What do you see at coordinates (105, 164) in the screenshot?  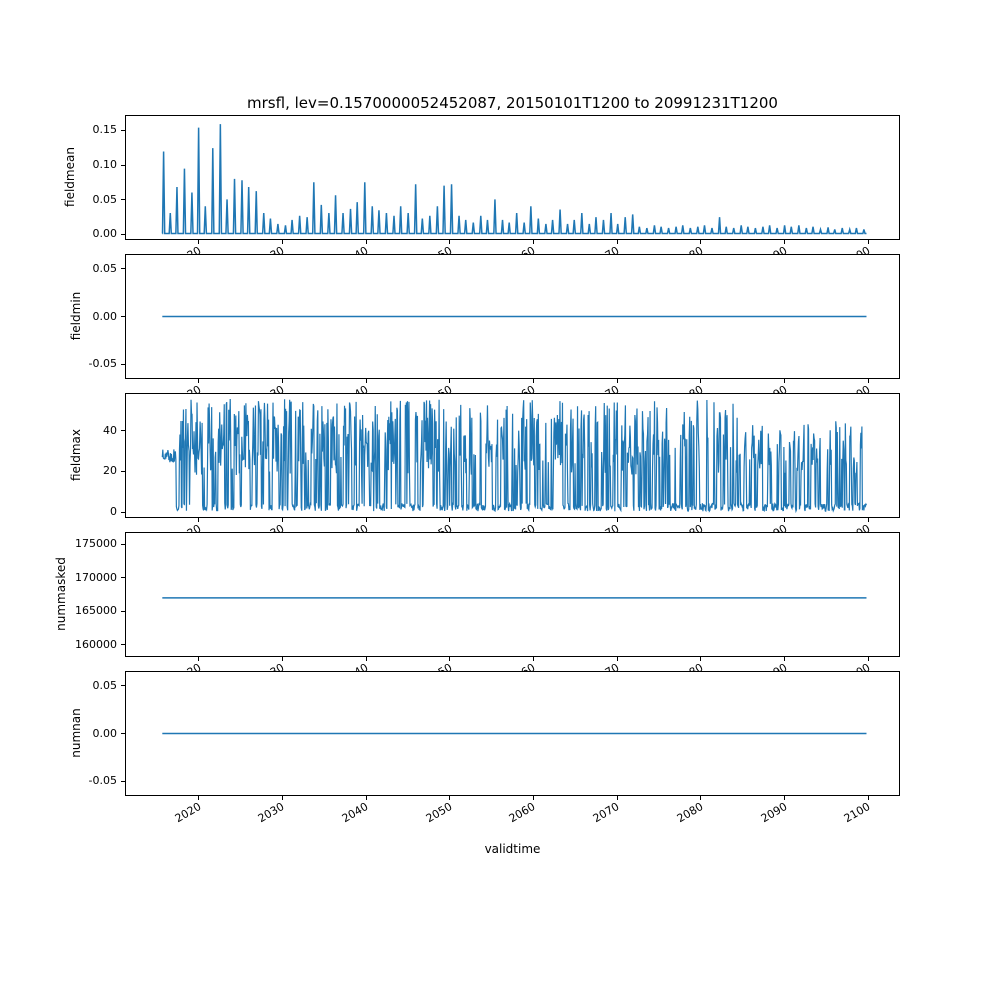 I see `y-tick-label: 0.10` at bounding box center [105, 164].